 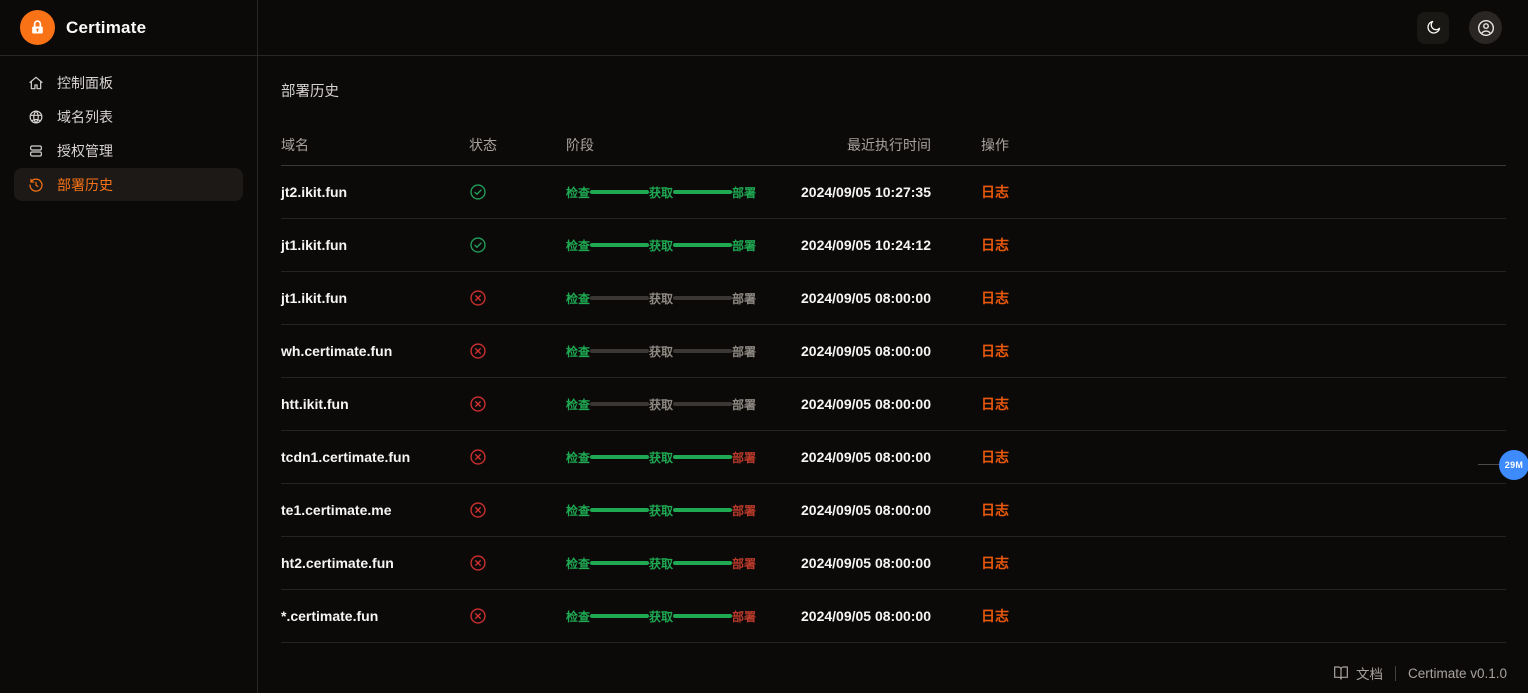 What do you see at coordinates (330, 616) in the screenshot?
I see `domain-cell: *.certimate.fun` at bounding box center [330, 616].